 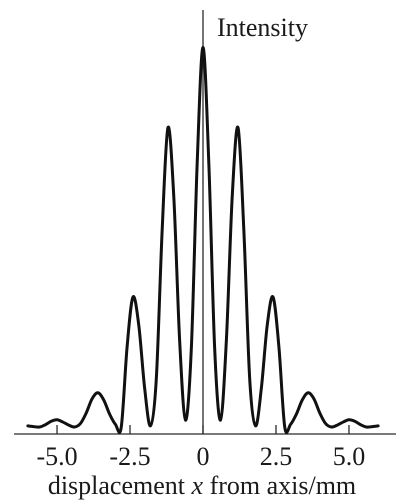 I want to click on x-axis-title-suffix: from axis/mm, so click(x=279, y=485).